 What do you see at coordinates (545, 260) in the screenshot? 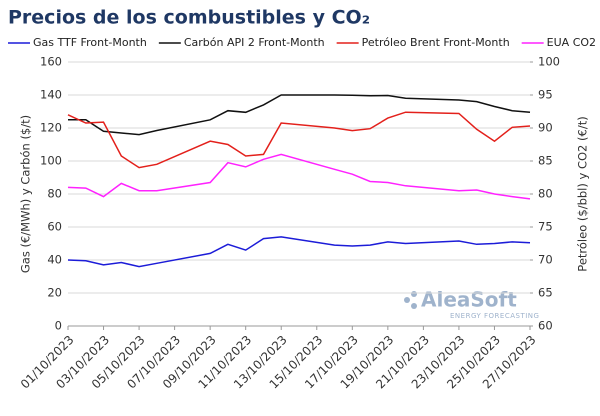
I see `y2-tick-label: 70` at bounding box center [545, 260].